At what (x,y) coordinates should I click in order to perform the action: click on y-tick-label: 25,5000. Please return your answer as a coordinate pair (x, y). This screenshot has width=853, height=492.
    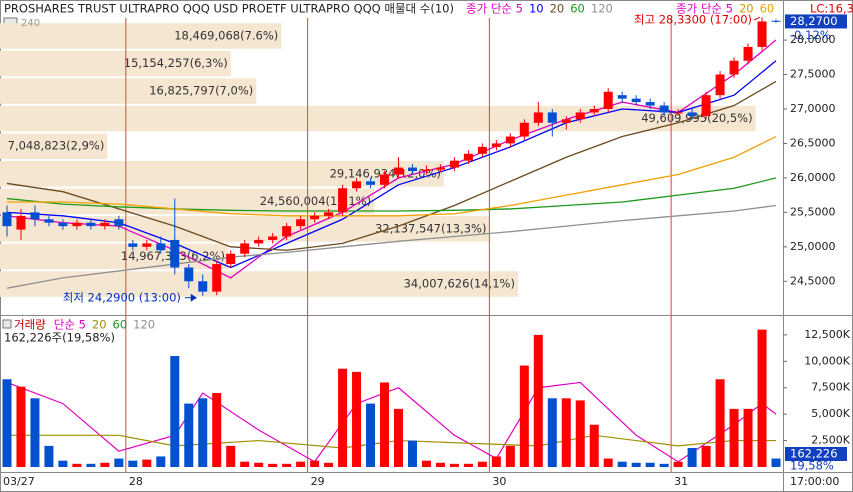
    Looking at the image, I should click on (813, 211).